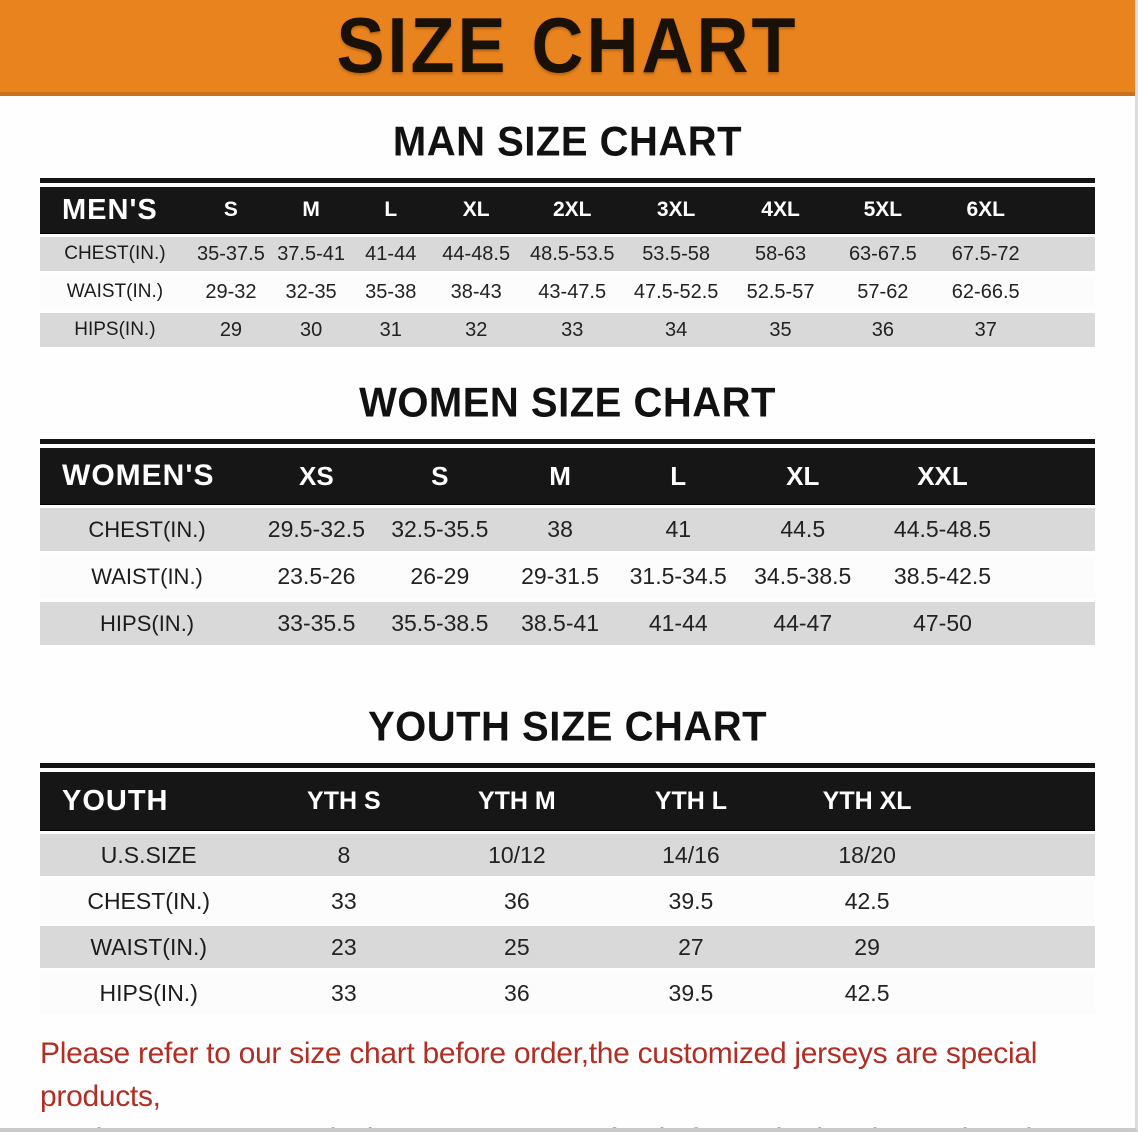 The image size is (1138, 1132). I want to click on size-column-header: YTH XL, so click(867, 800).